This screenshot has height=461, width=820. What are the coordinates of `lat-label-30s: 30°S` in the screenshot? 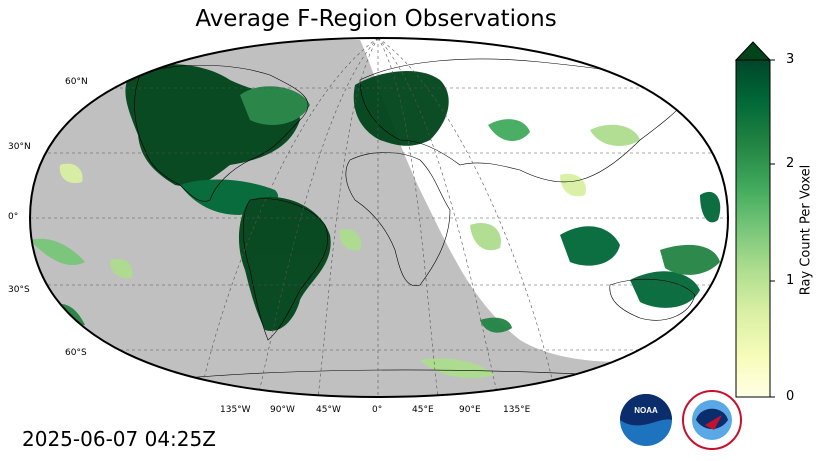 It's located at (19, 290).